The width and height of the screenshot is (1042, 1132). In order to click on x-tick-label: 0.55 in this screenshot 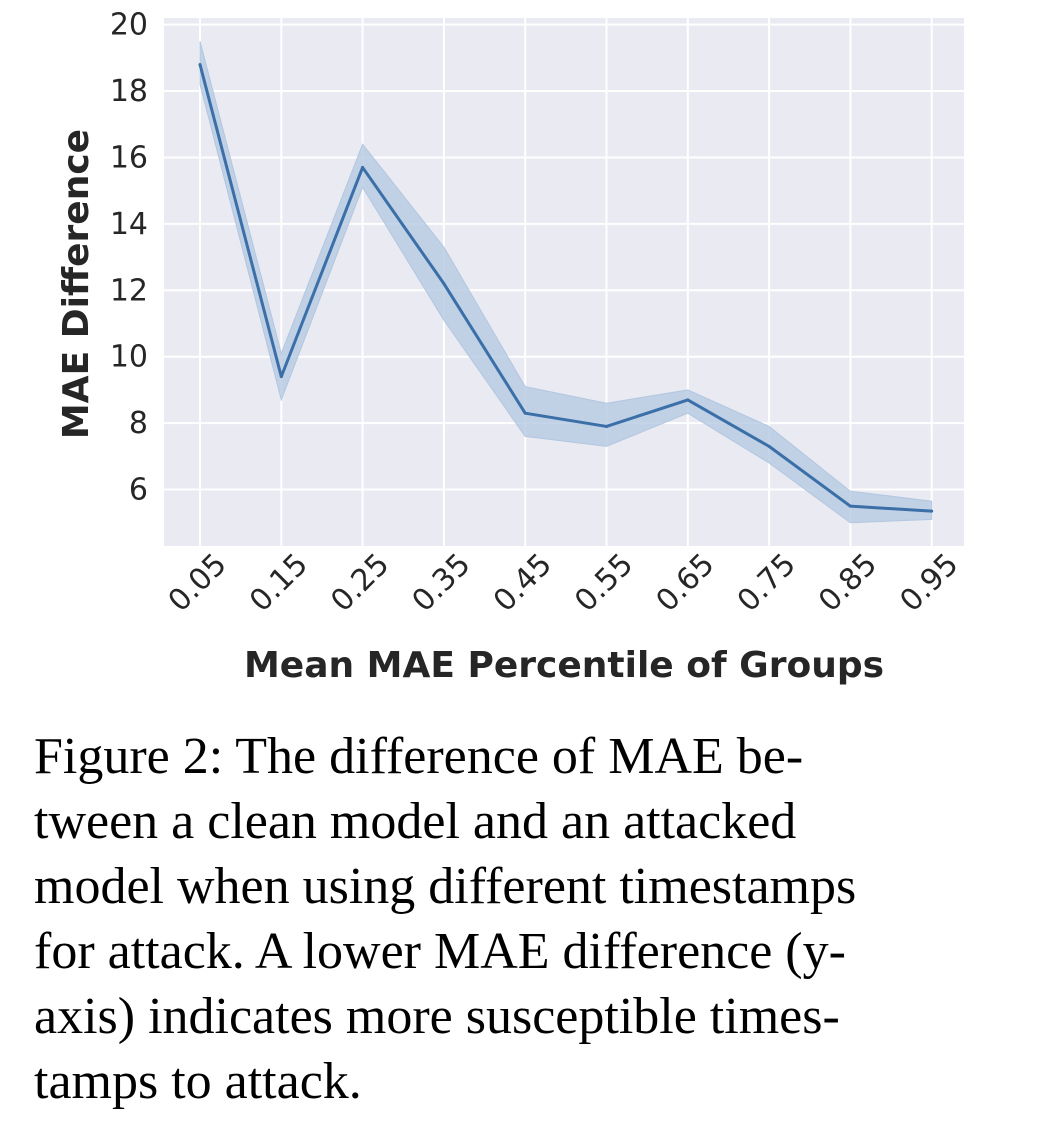, I will do `click(604, 583)`.